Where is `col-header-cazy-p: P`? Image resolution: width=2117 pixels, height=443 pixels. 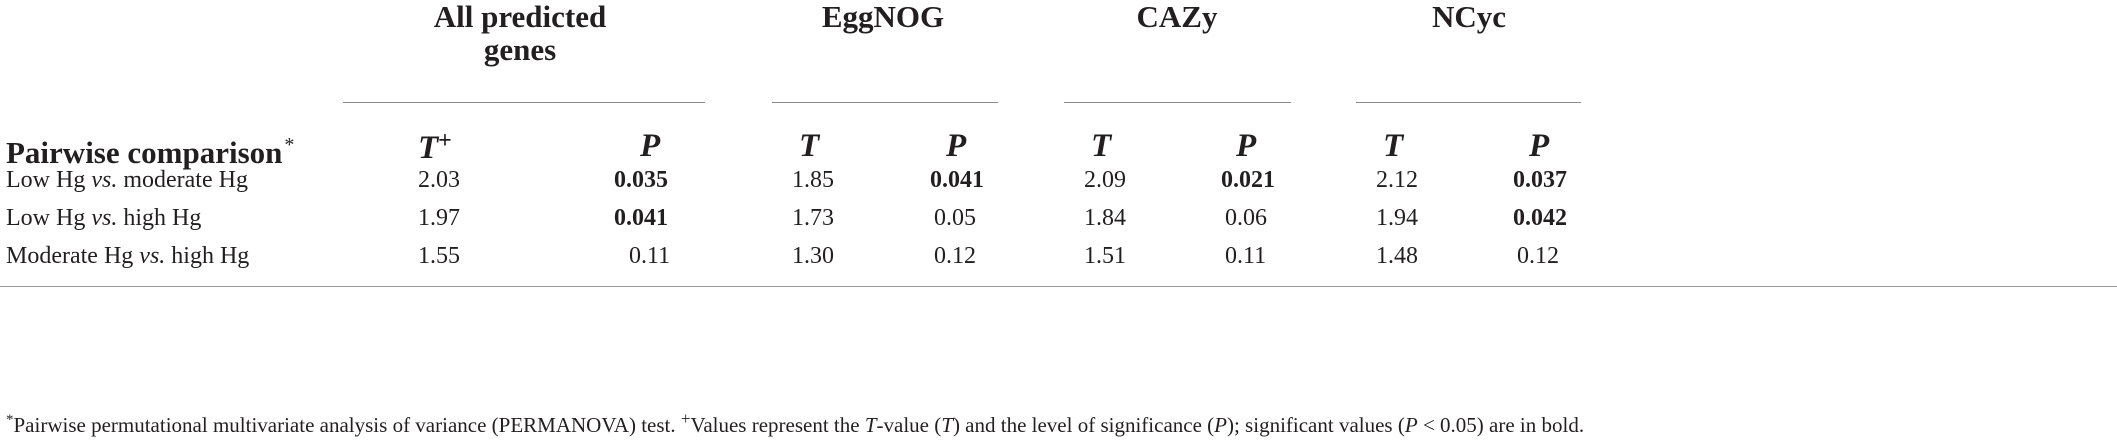
col-header-cazy-p: P is located at coordinates (1246, 146).